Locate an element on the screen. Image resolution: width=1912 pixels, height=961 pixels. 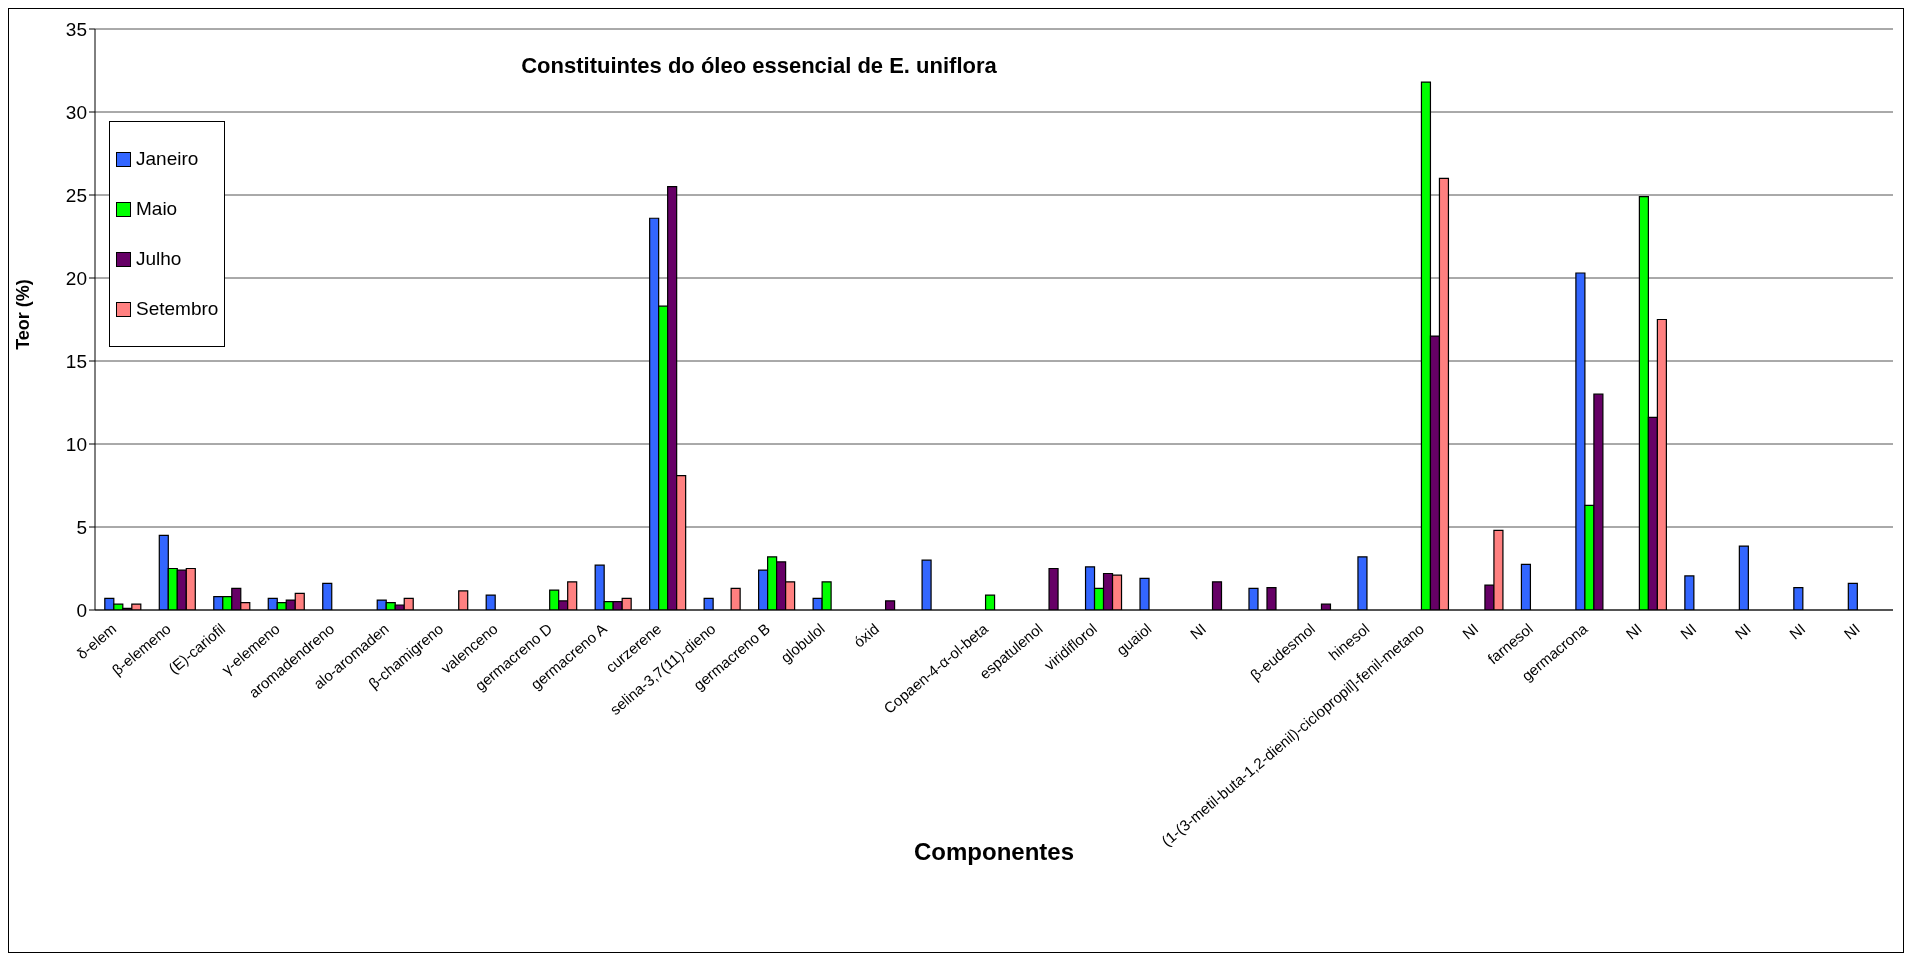
text: Constituintes do óleo essencial de E. uniflora is located at coordinates (759, 66).